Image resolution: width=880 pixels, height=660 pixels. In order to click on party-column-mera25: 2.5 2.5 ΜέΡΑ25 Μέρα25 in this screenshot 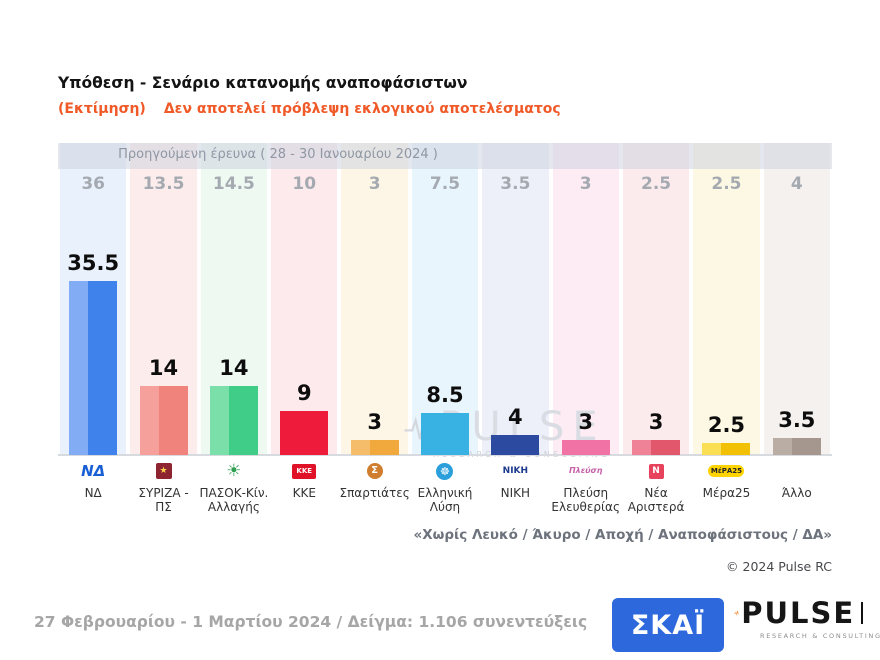, I will do `click(726, 333)`.